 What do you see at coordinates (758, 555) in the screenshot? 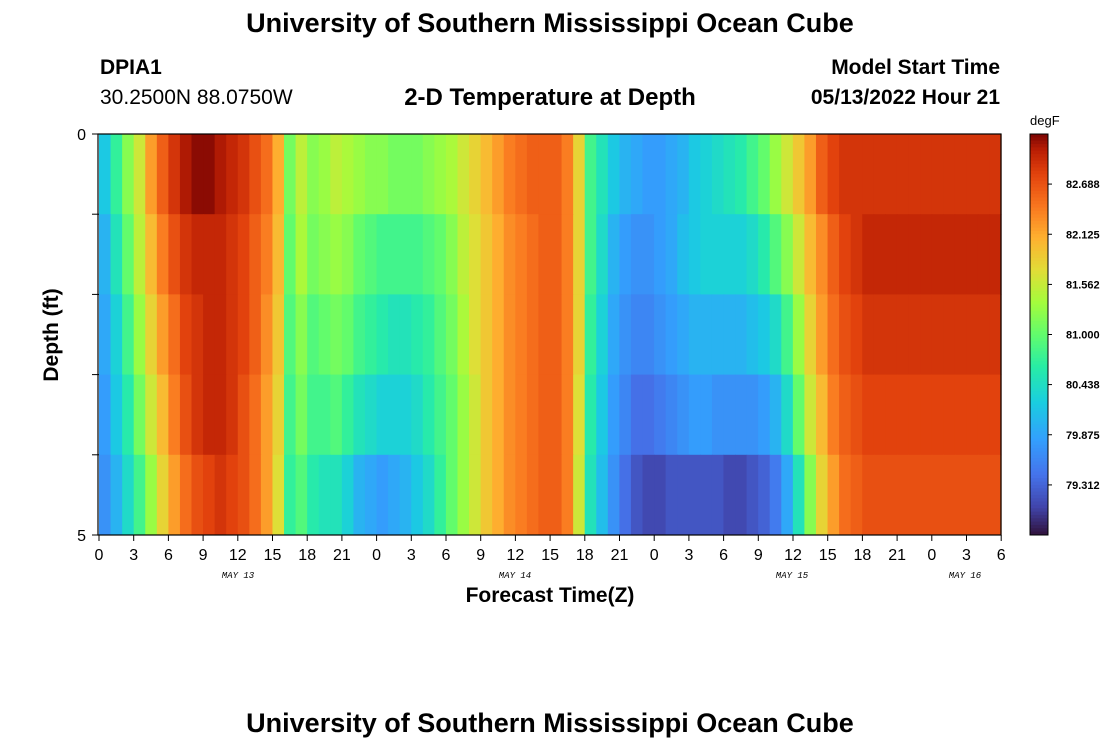
I see `x-tick-label: 9` at bounding box center [758, 555].